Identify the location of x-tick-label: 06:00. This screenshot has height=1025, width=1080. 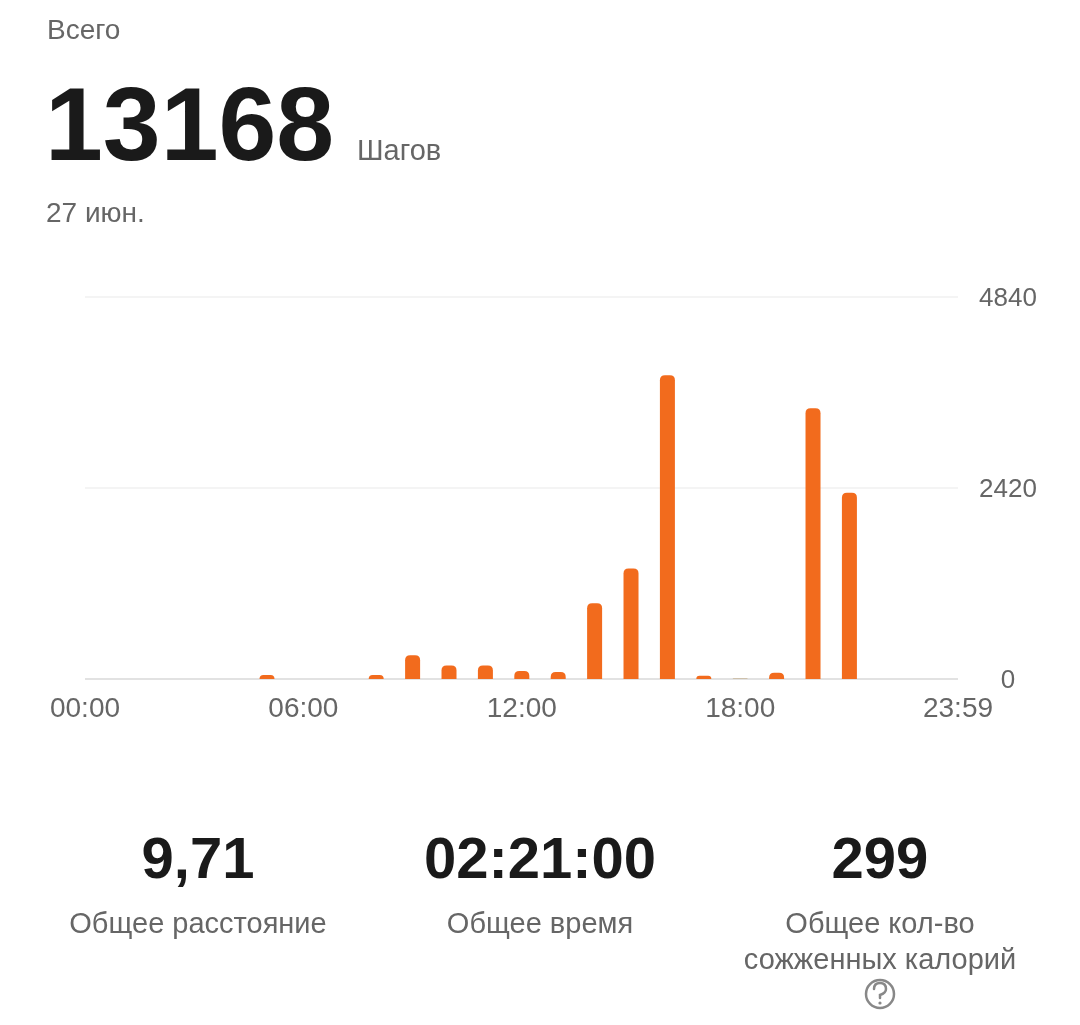
(303, 707).